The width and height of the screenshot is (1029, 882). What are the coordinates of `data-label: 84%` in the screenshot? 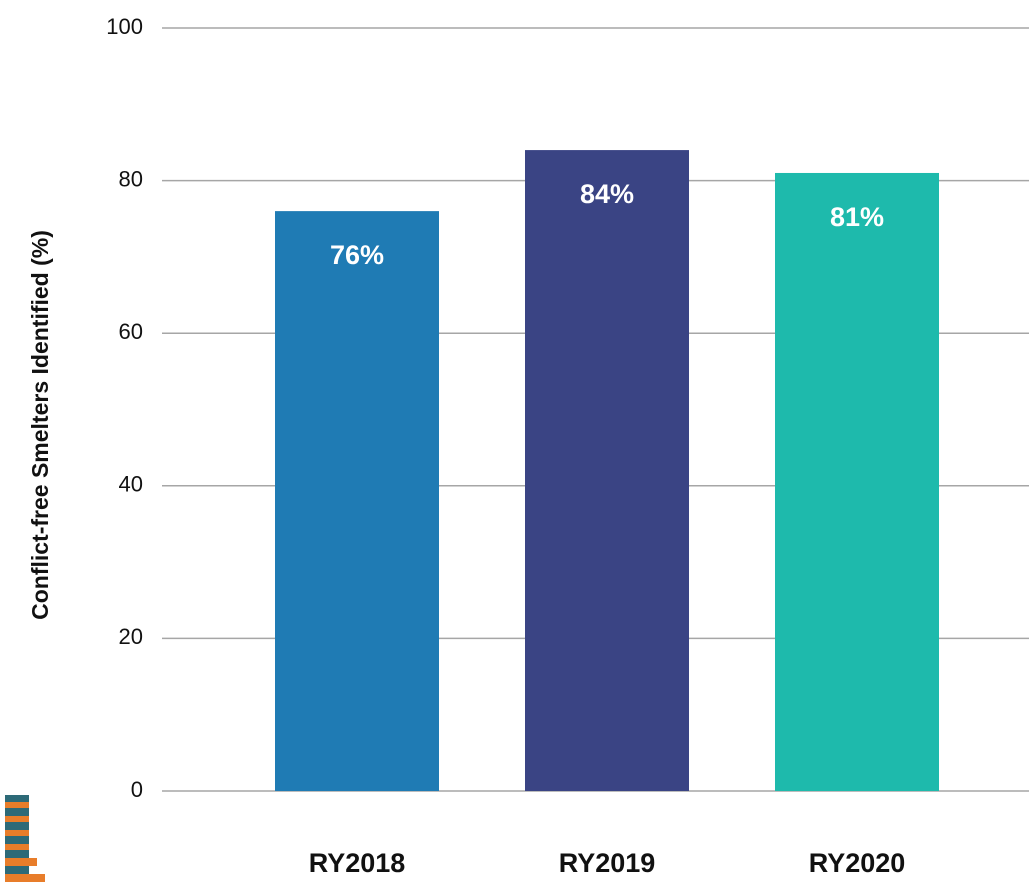 It's located at (607, 194).